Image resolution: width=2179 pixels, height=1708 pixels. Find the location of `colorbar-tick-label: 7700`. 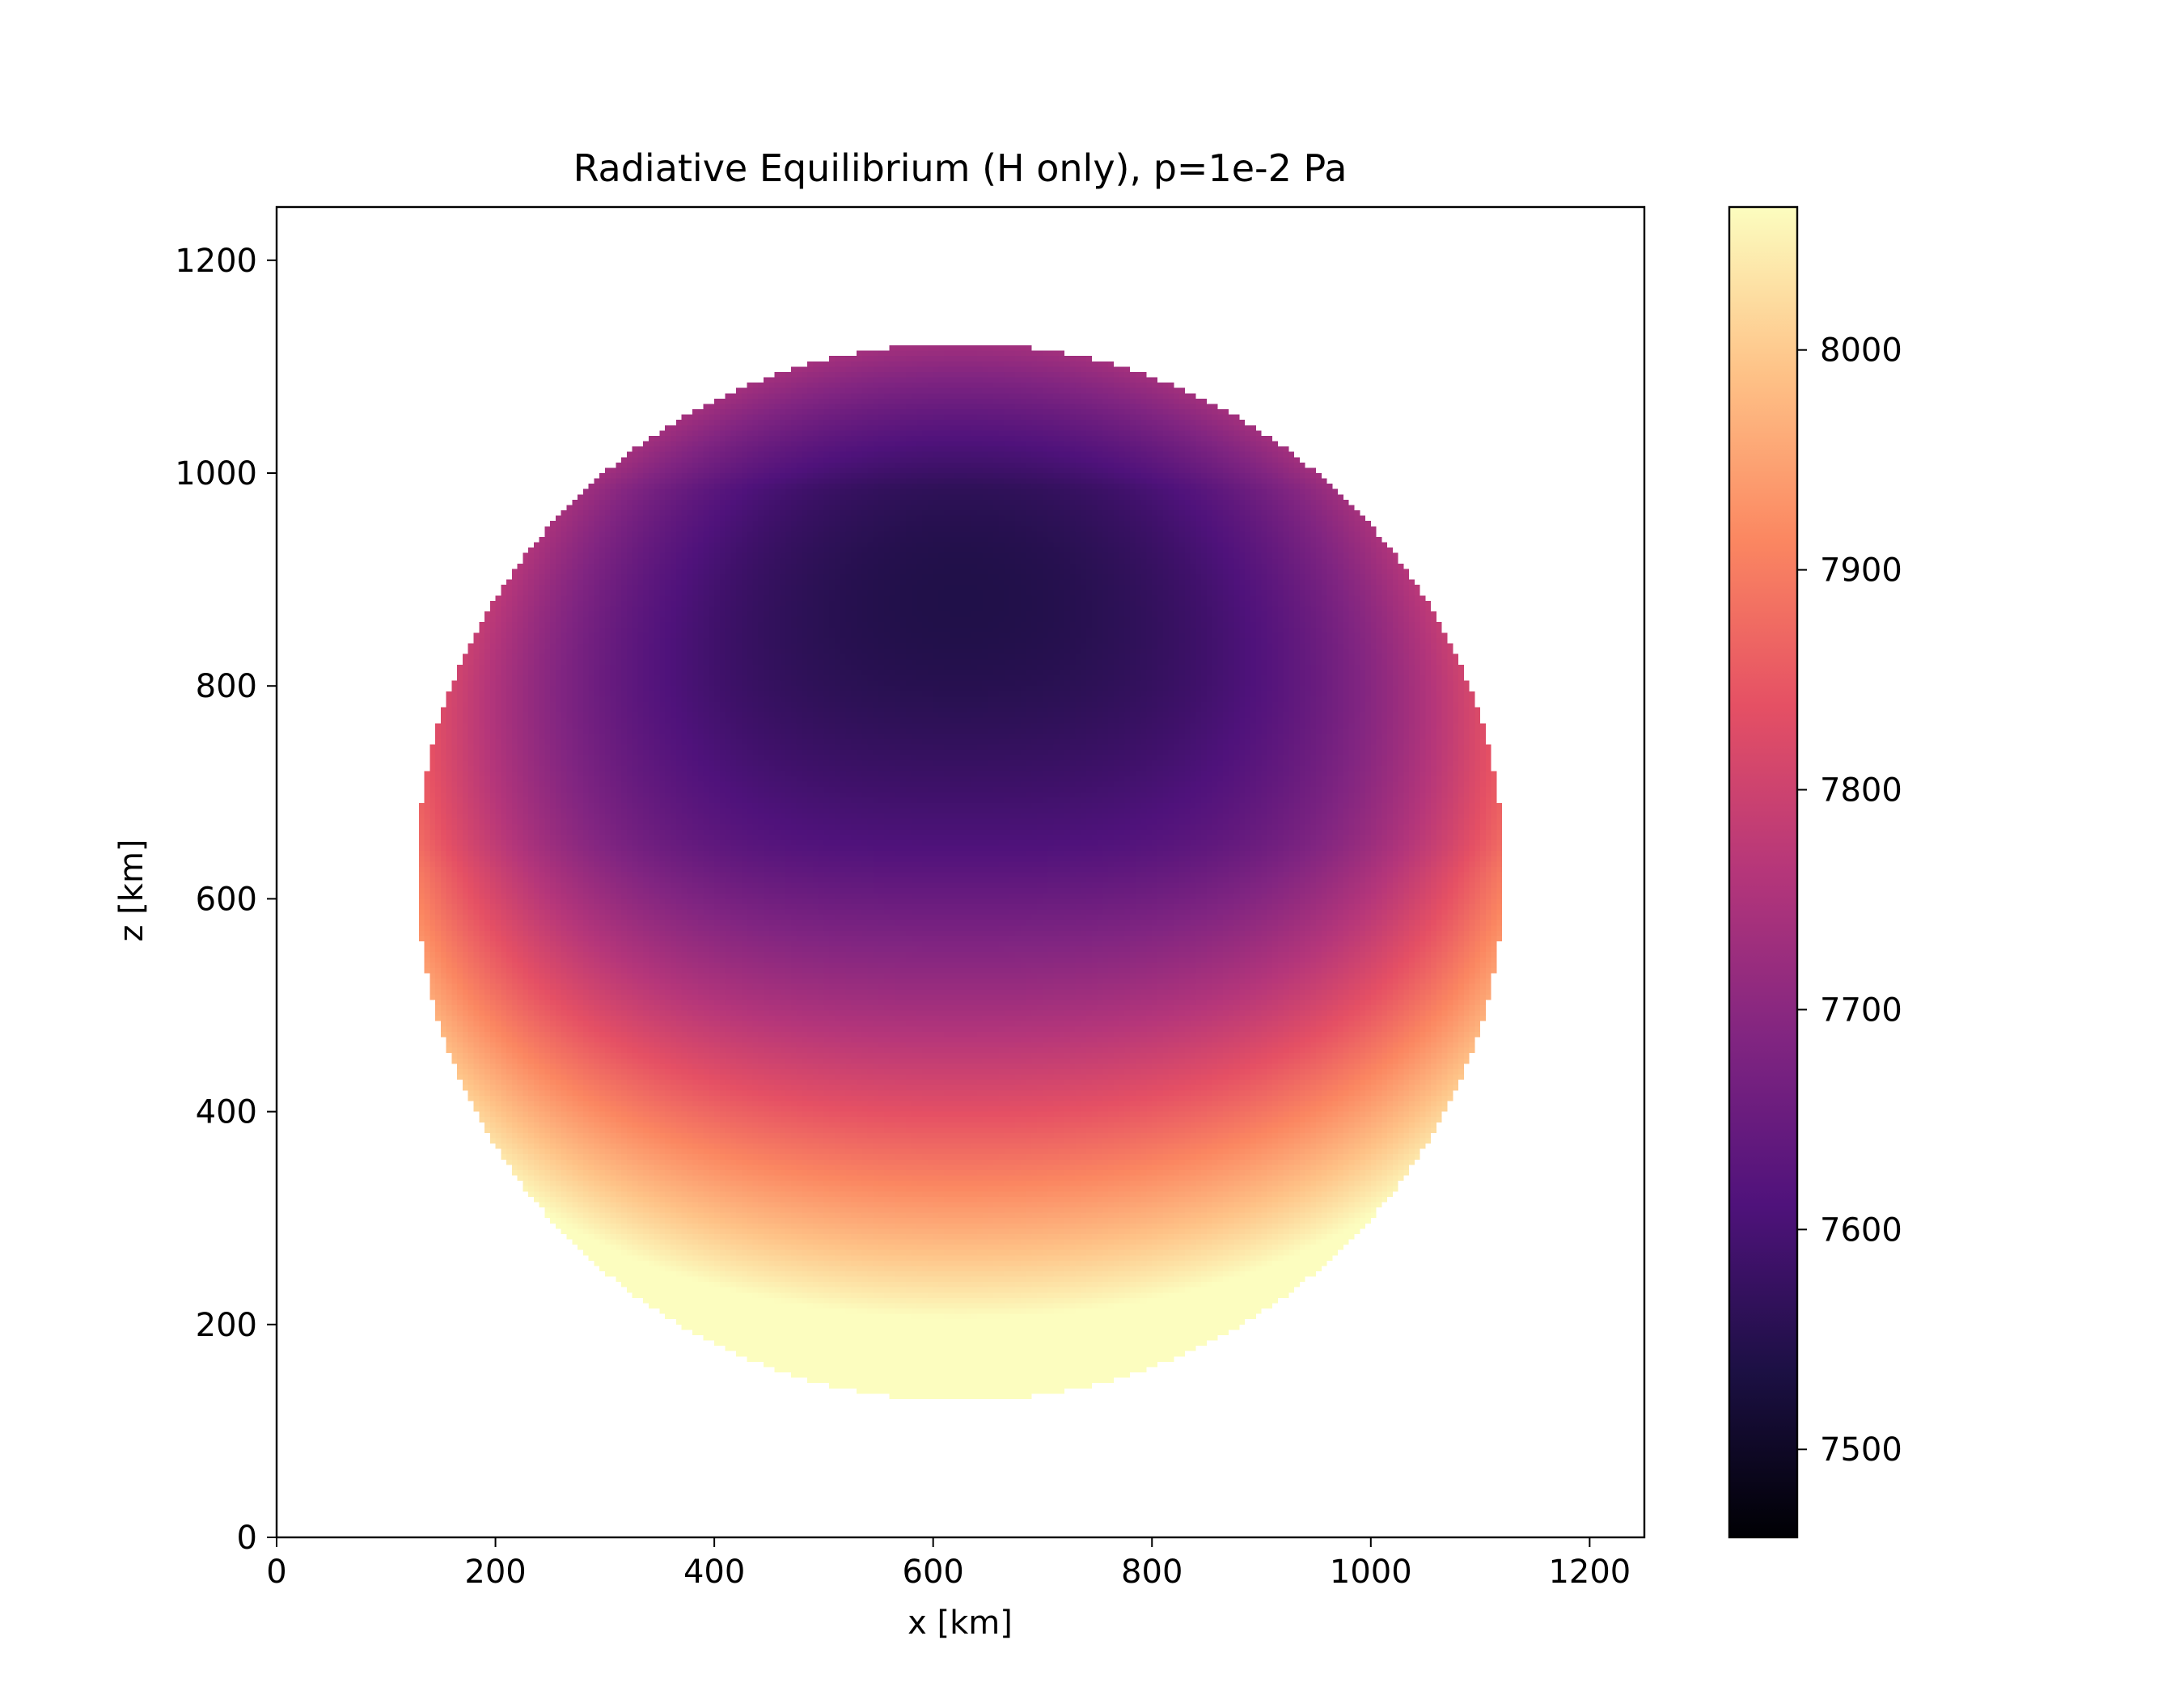

colorbar-tick-label: 7700 is located at coordinates (1861, 1010).